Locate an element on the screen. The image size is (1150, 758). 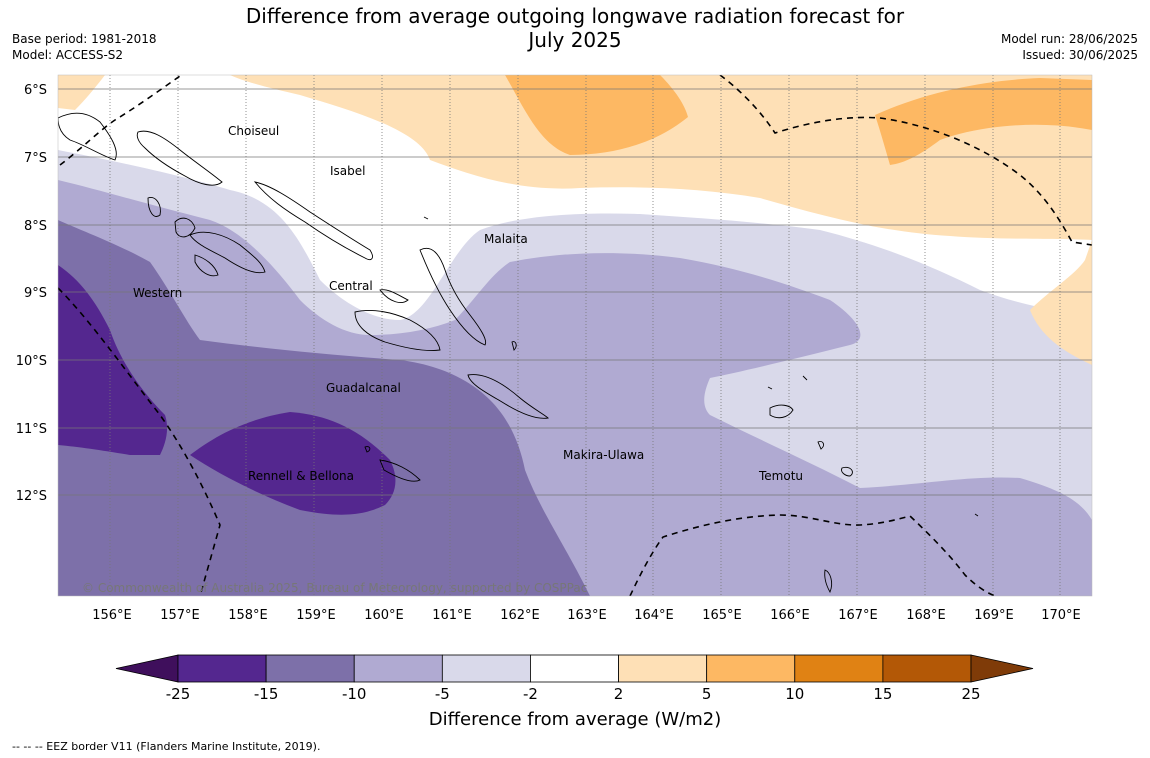
eez-north-east is located at coordinates (905, 160).